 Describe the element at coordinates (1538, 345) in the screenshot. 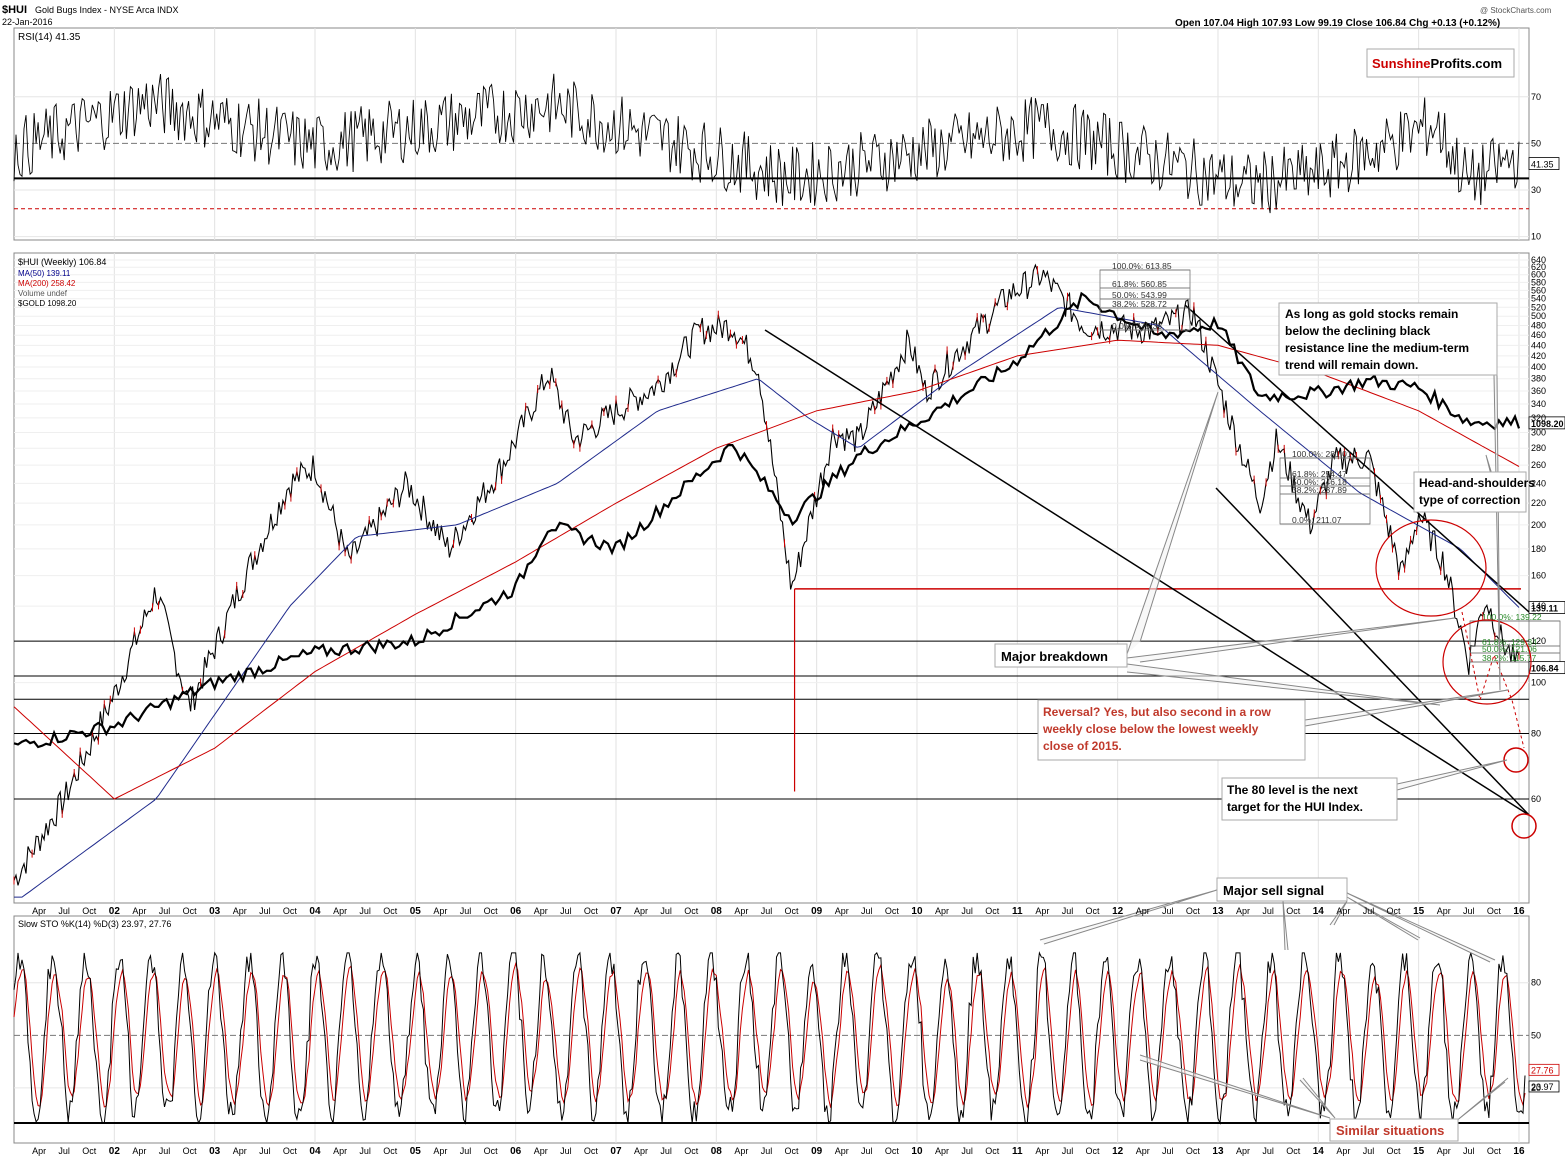

I see `price-axis-label: 440` at that location.